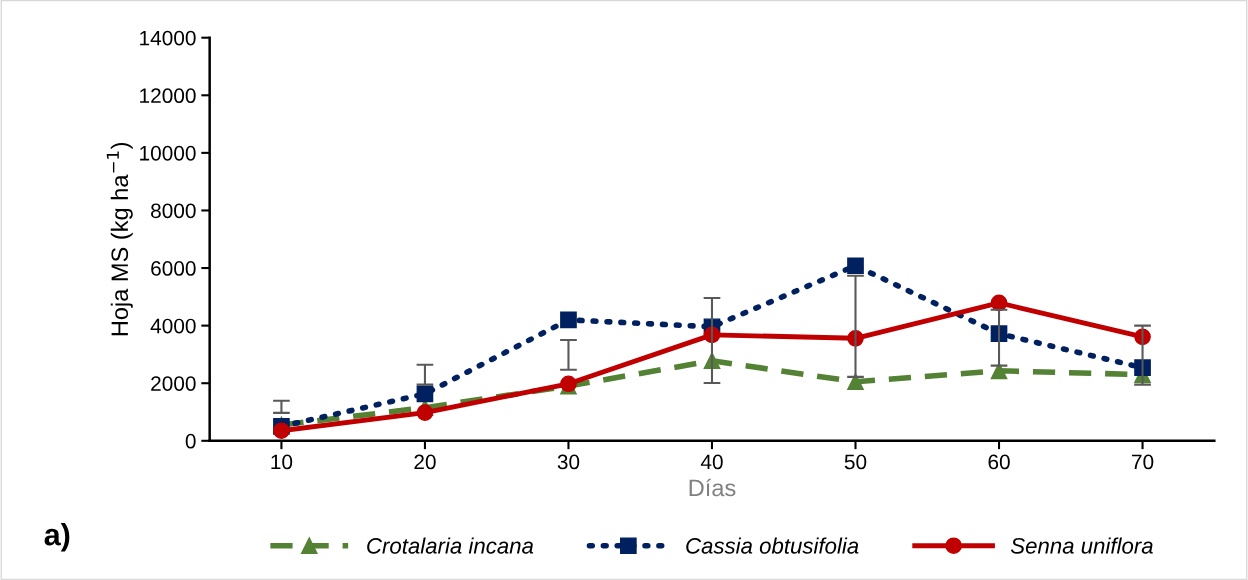 The image size is (1248, 580). What do you see at coordinates (173, 326) in the screenshot?
I see `y-tick-label: 4000` at bounding box center [173, 326].